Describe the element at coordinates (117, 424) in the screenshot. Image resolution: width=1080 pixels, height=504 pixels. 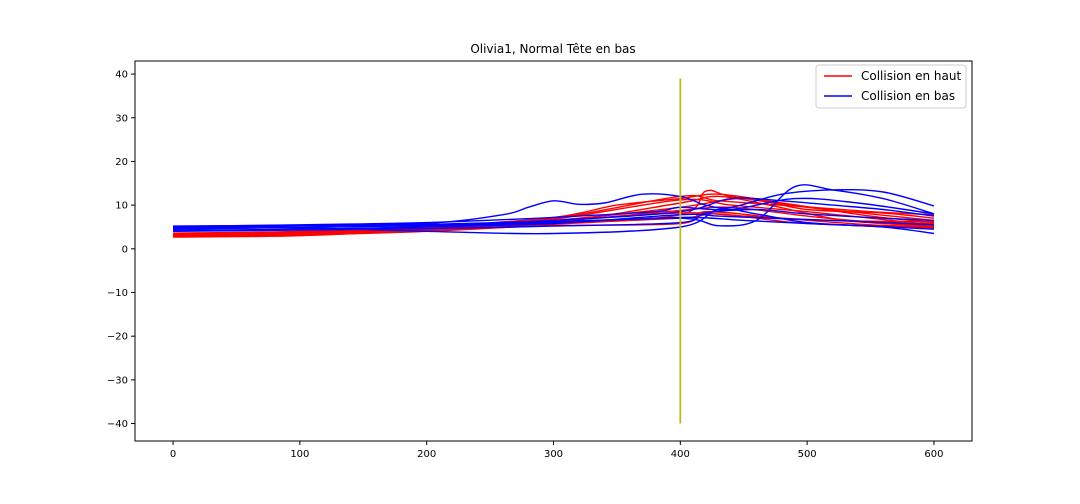
I see `y-tick-label: −40` at that location.